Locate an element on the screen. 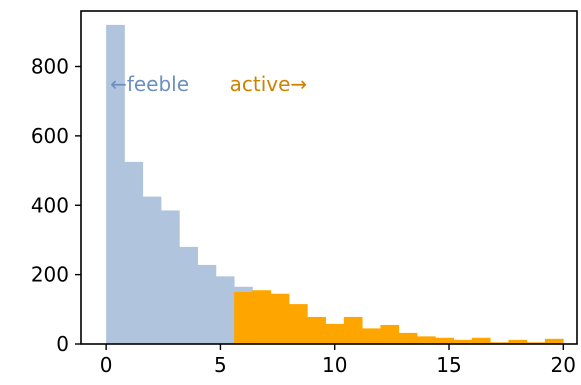 This screenshot has width=581, height=385. x-tick-label: 5 is located at coordinates (220, 365).